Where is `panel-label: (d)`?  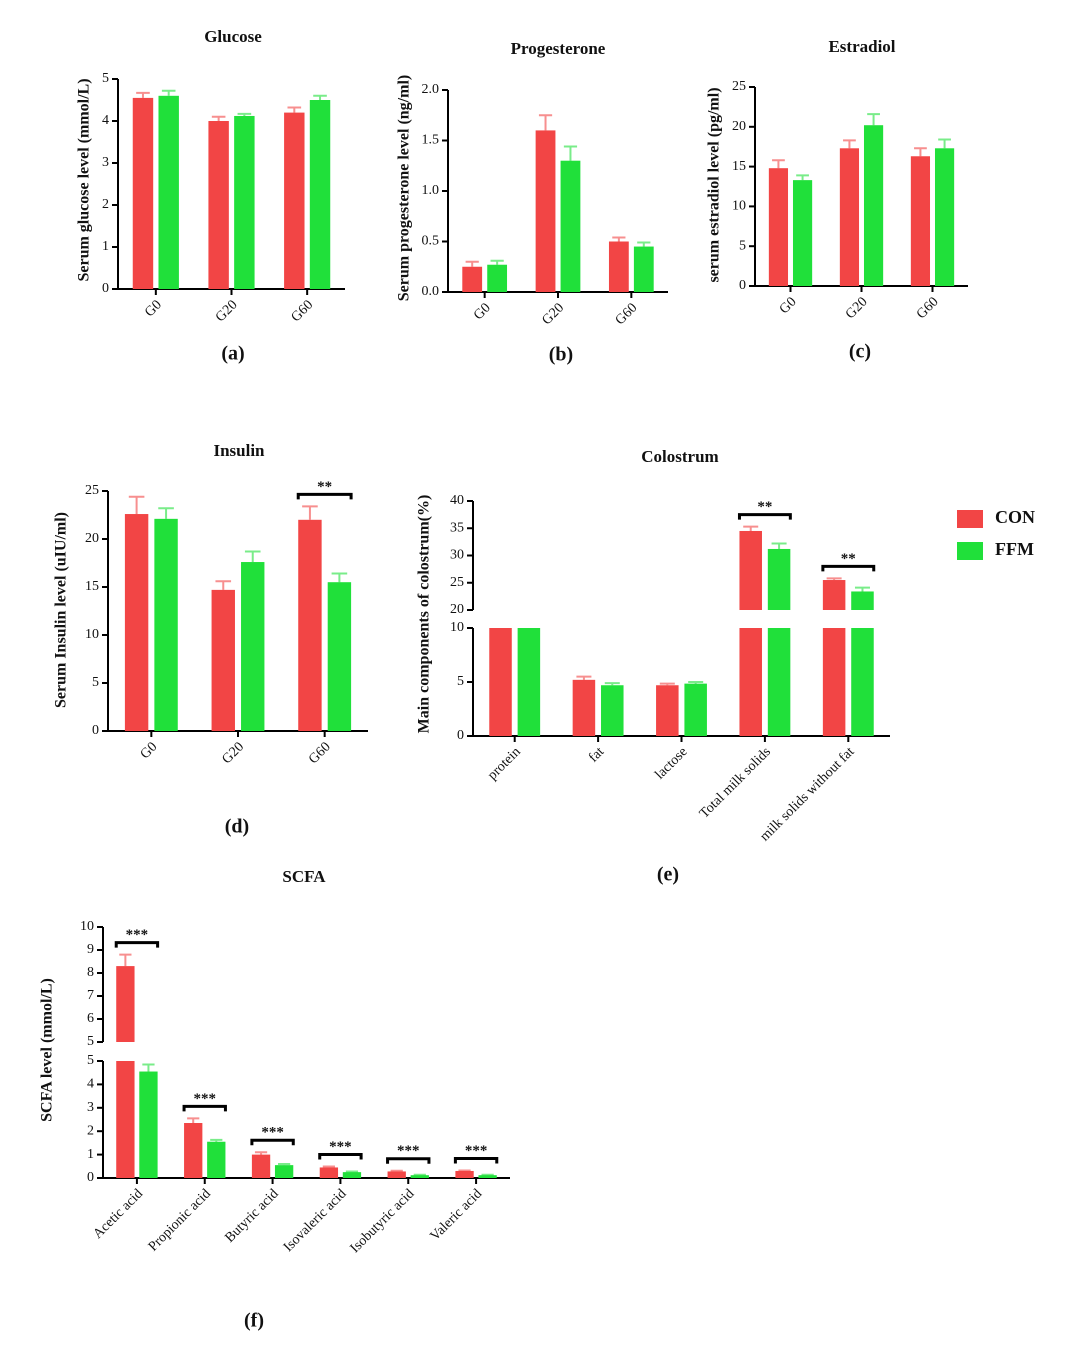 panel-label: (d) is located at coordinates (237, 827).